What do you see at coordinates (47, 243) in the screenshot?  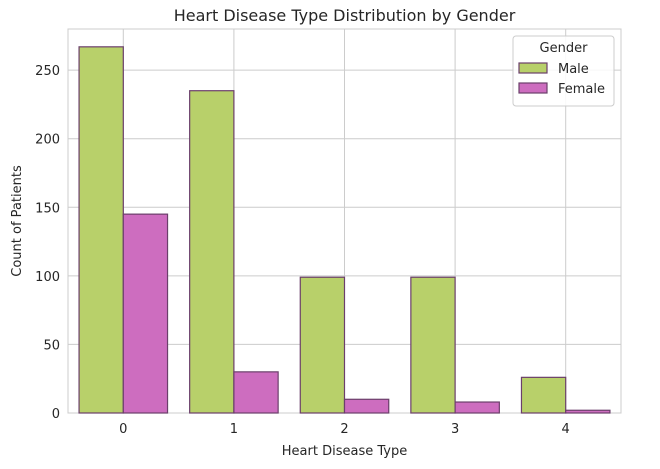 I see `y-ticks: 0 50 100 150 200 250` at bounding box center [47, 243].